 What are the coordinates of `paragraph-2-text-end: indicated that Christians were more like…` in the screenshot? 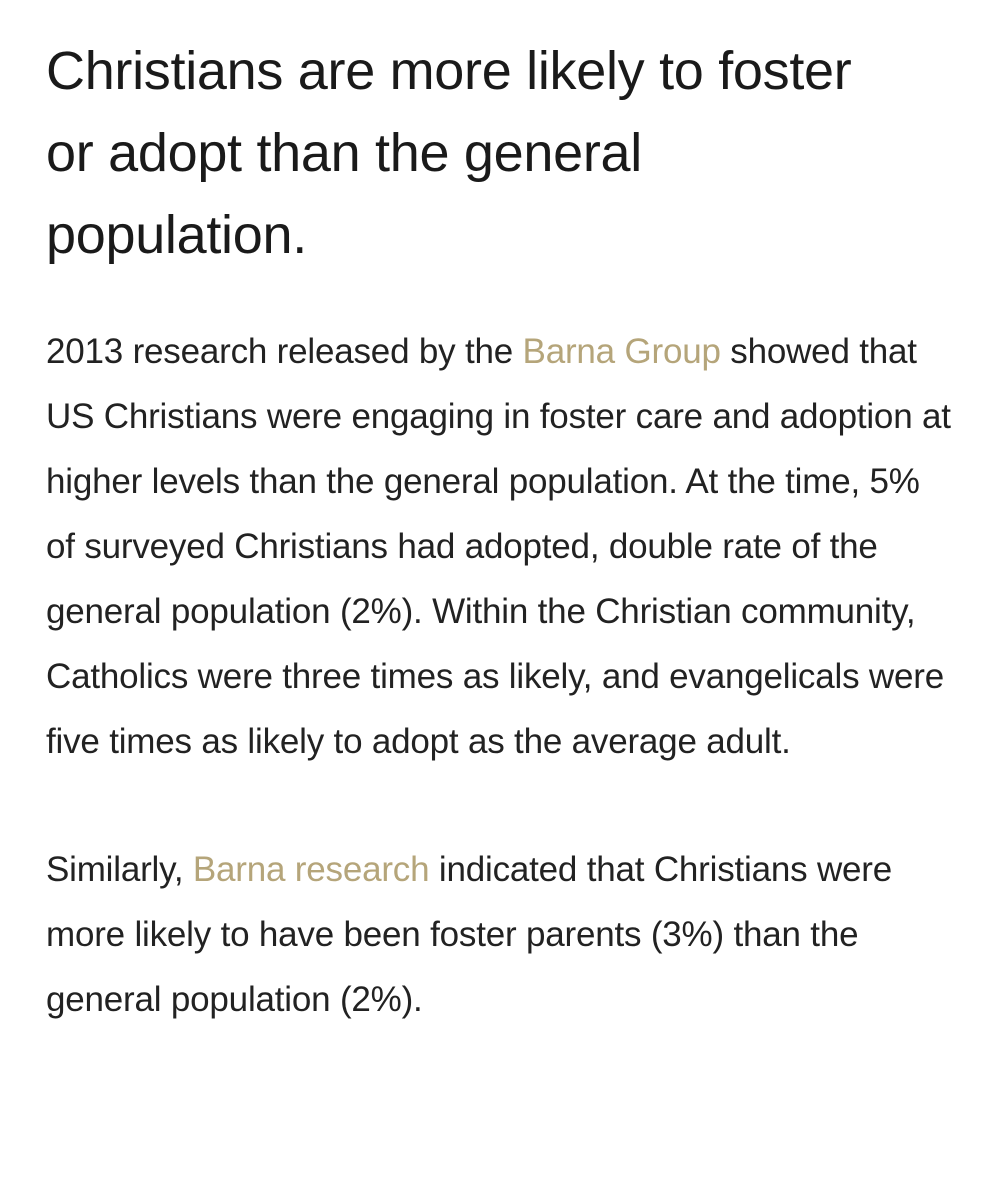 It's located at (469, 934).